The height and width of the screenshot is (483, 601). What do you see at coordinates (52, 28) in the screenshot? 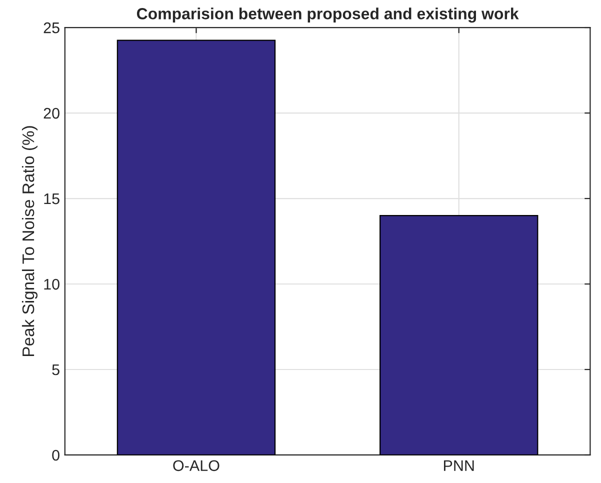
I see `y-tick-label: 25` at bounding box center [52, 28].